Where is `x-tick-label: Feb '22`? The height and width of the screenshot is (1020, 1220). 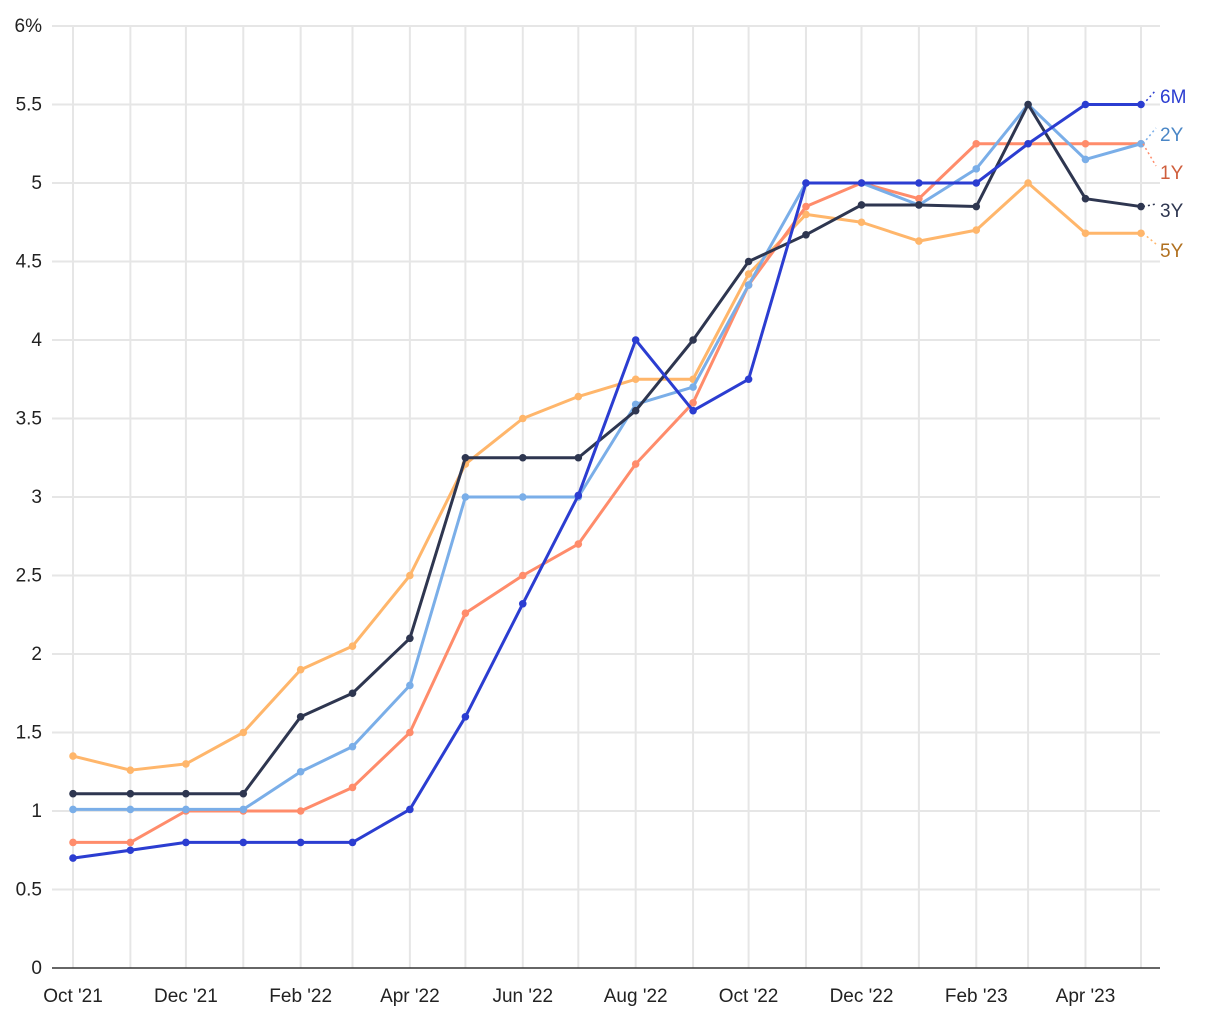
x-tick-label: Feb '22 is located at coordinates (300, 996).